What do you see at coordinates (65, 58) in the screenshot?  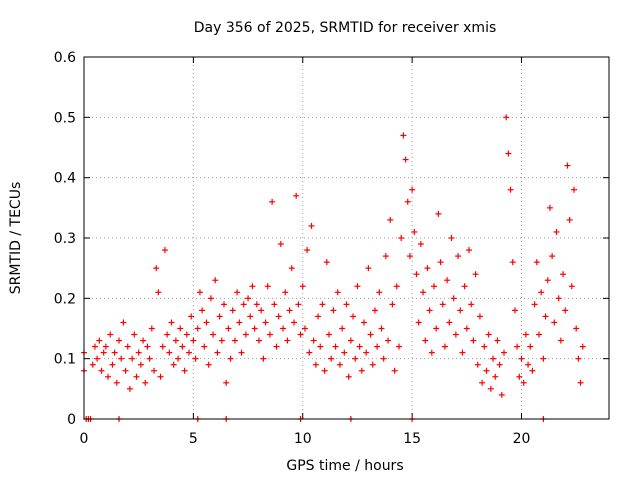 I see `y-tick-label: 0.6` at bounding box center [65, 58].